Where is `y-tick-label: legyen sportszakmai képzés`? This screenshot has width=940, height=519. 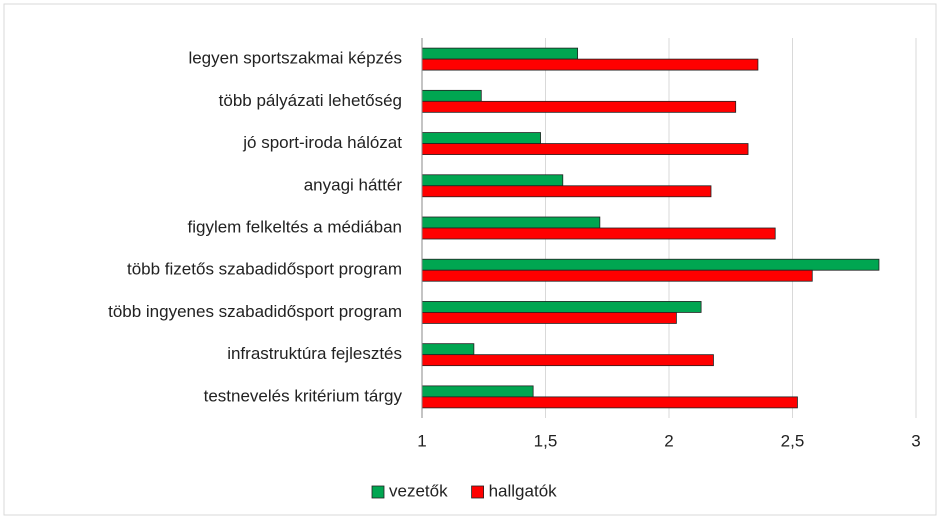
y-tick-label: legyen sportszakmai képzés is located at coordinates (295, 58).